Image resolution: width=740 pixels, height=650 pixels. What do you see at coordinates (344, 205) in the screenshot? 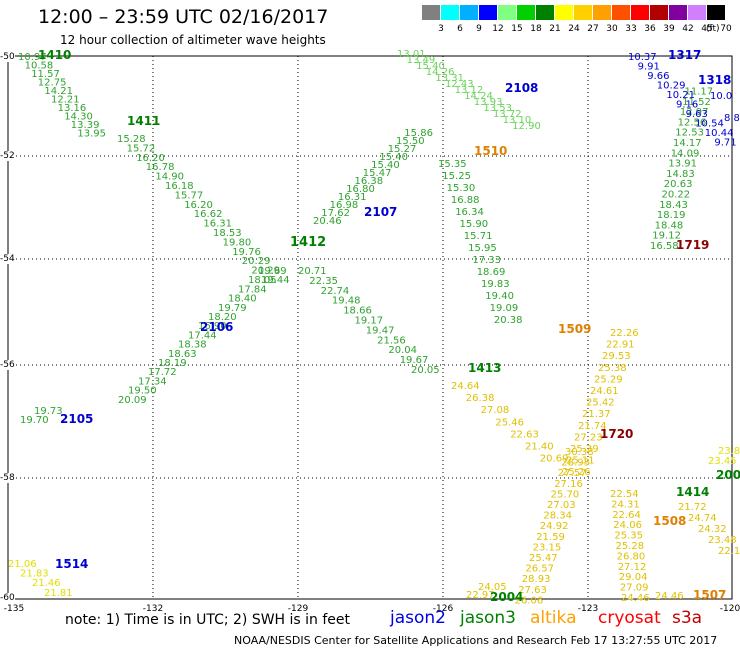
I see `wave-height-value: 16.98` at bounding box center [344, 205].